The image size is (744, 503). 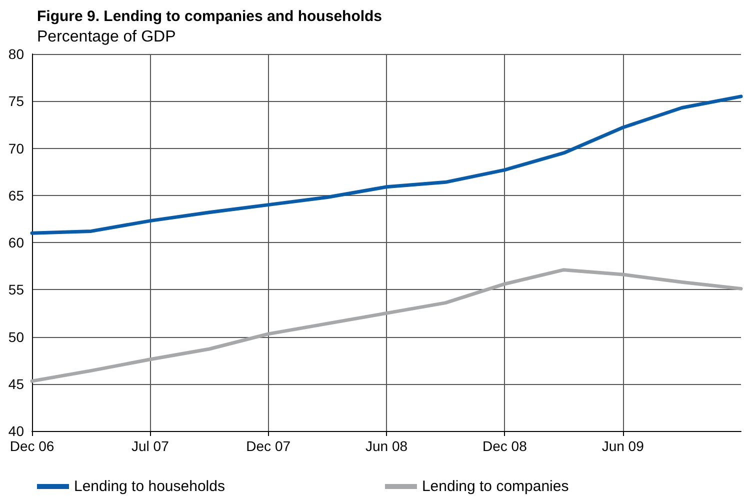 What do you see at coordinates (16, 242) in the screenshot?
I see `y-tick-label: 60` at bounding box center [16, 242].